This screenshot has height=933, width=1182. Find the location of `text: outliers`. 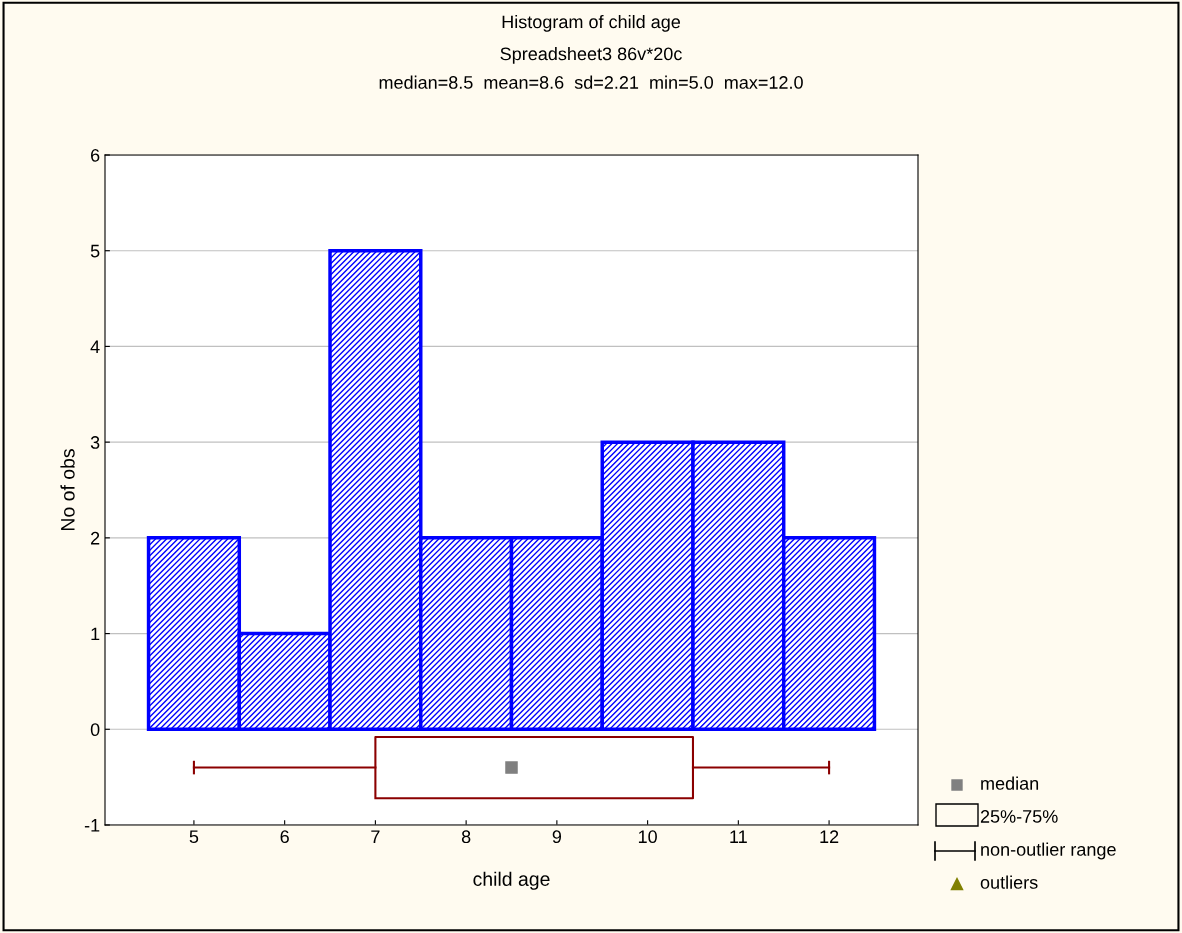

text: outliers is located at coordinates (1009, 882).